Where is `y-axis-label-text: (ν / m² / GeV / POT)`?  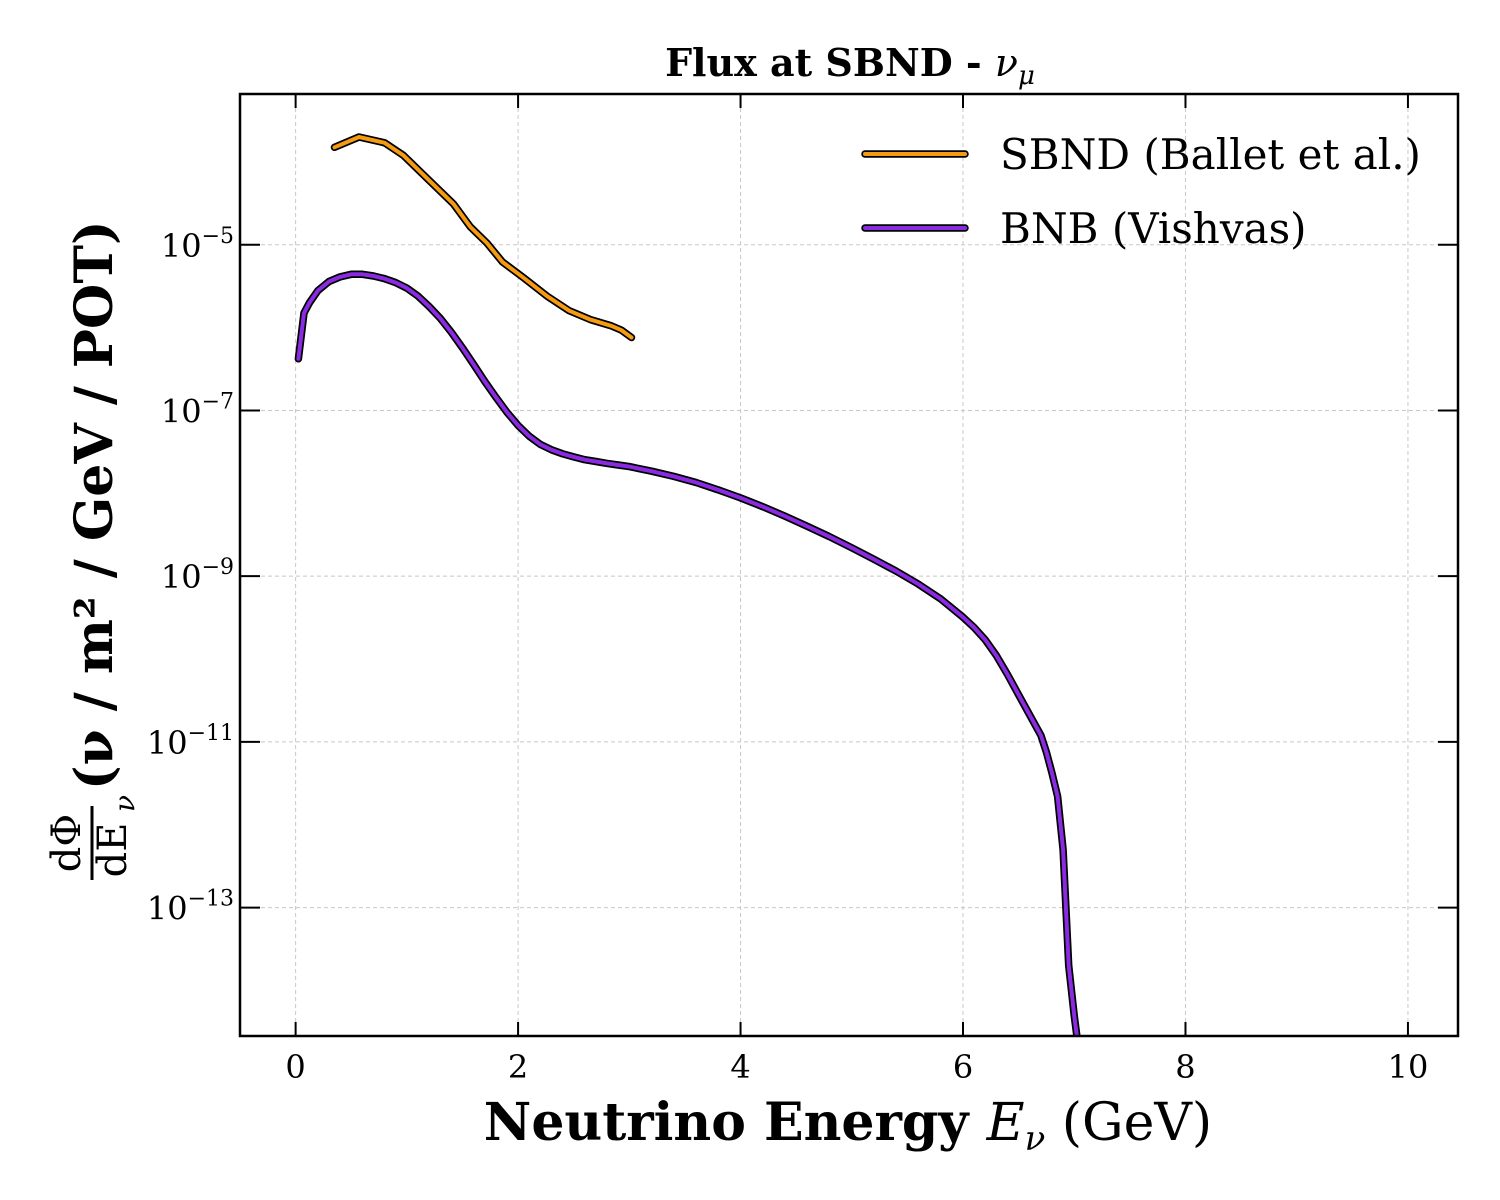 y-axis-label-text: (ν / m² / GeV / POT) is located at coordinates (94, 505).